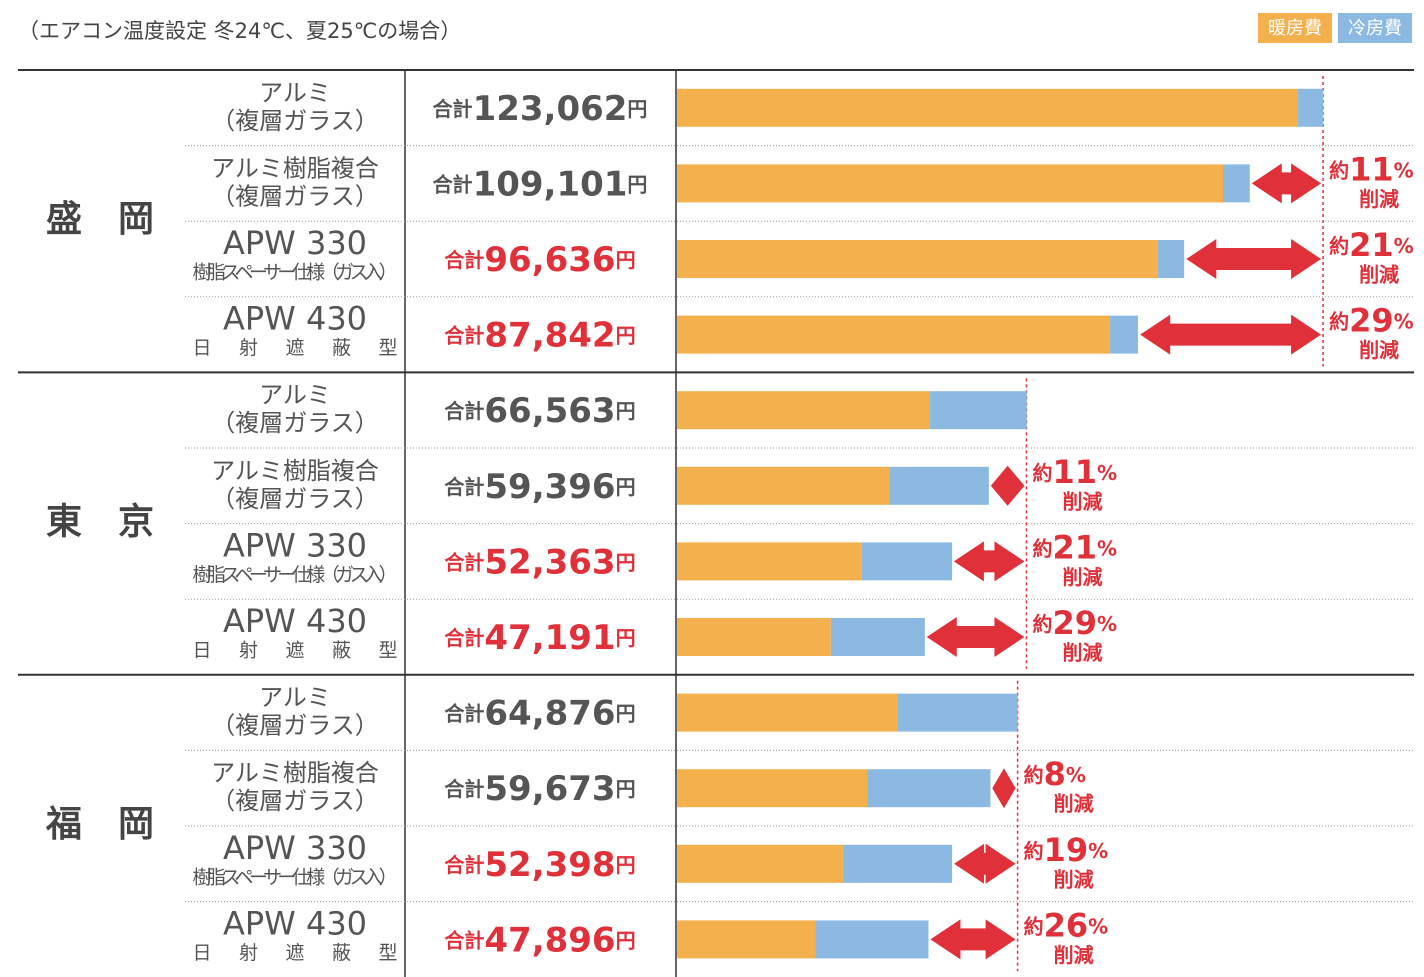 The height and width of the screenshot is (977, 1424). What do you see at coordinates (1371, 169) in the screenshot?
I see `reduction-label: 約11%` at bounding box center [1371, 169].